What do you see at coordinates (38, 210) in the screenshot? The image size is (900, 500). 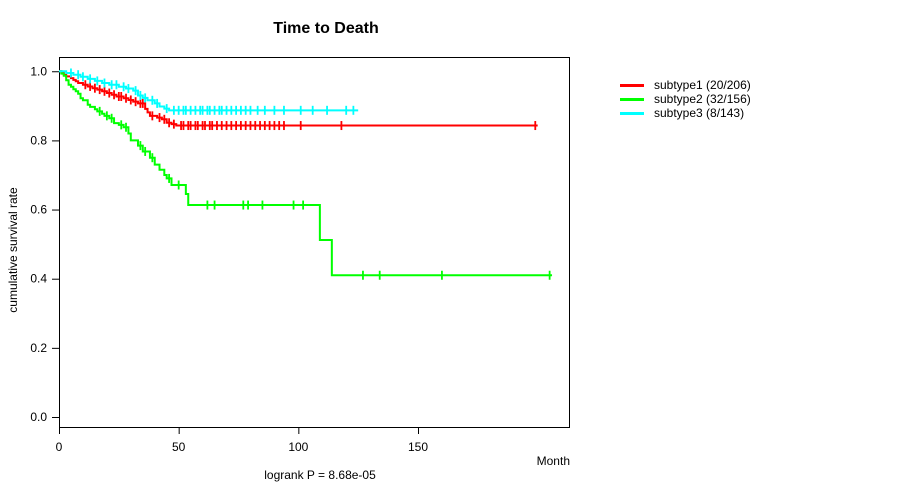 I see `y-tick-label: 0.6` at bounding box center [38, 210].